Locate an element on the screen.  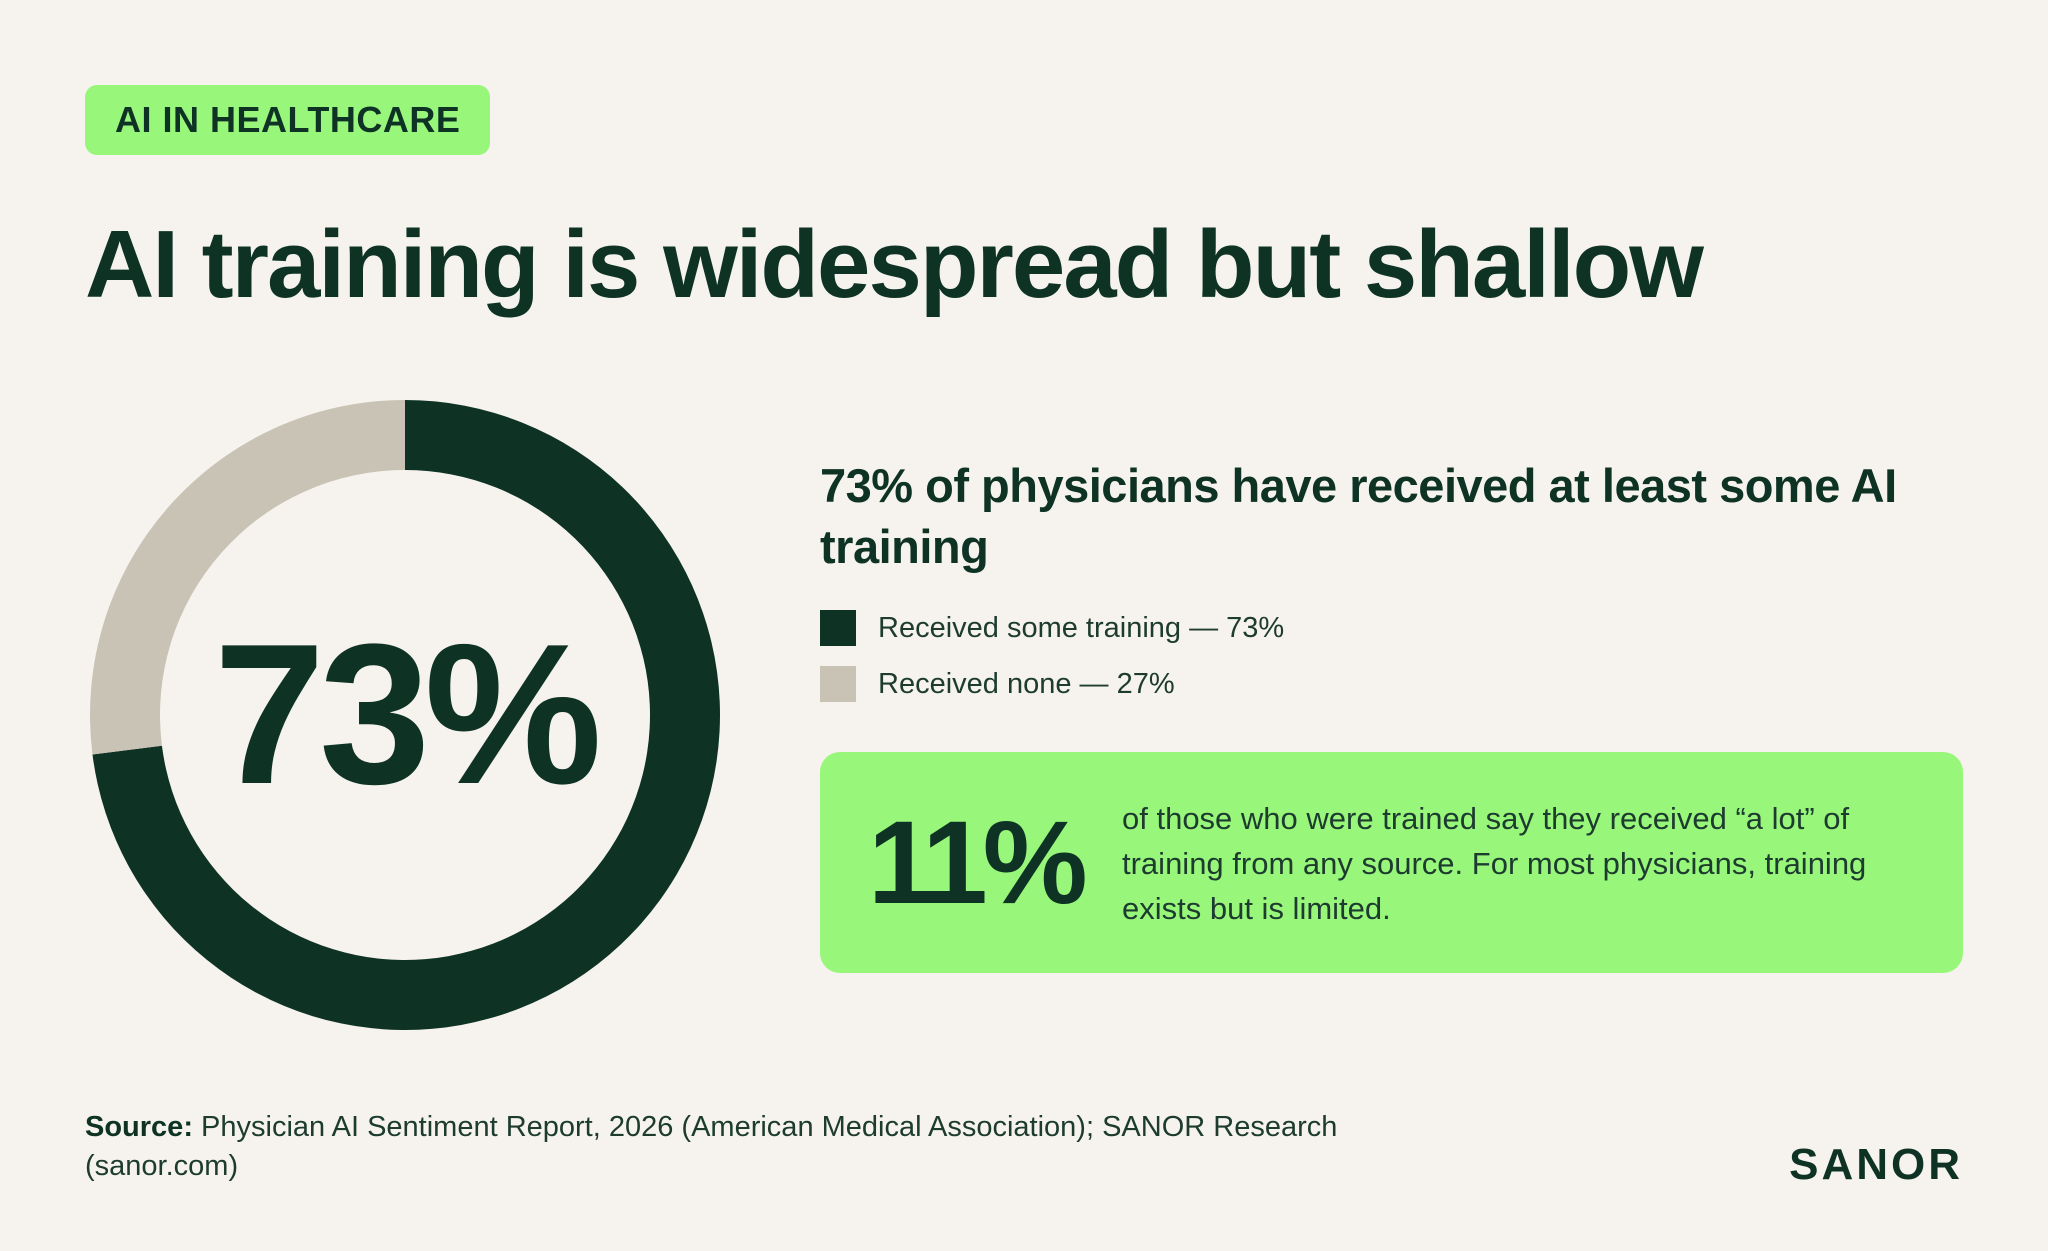
legend-item-none: Received none — 27% is located at coordinates (1052, 684).